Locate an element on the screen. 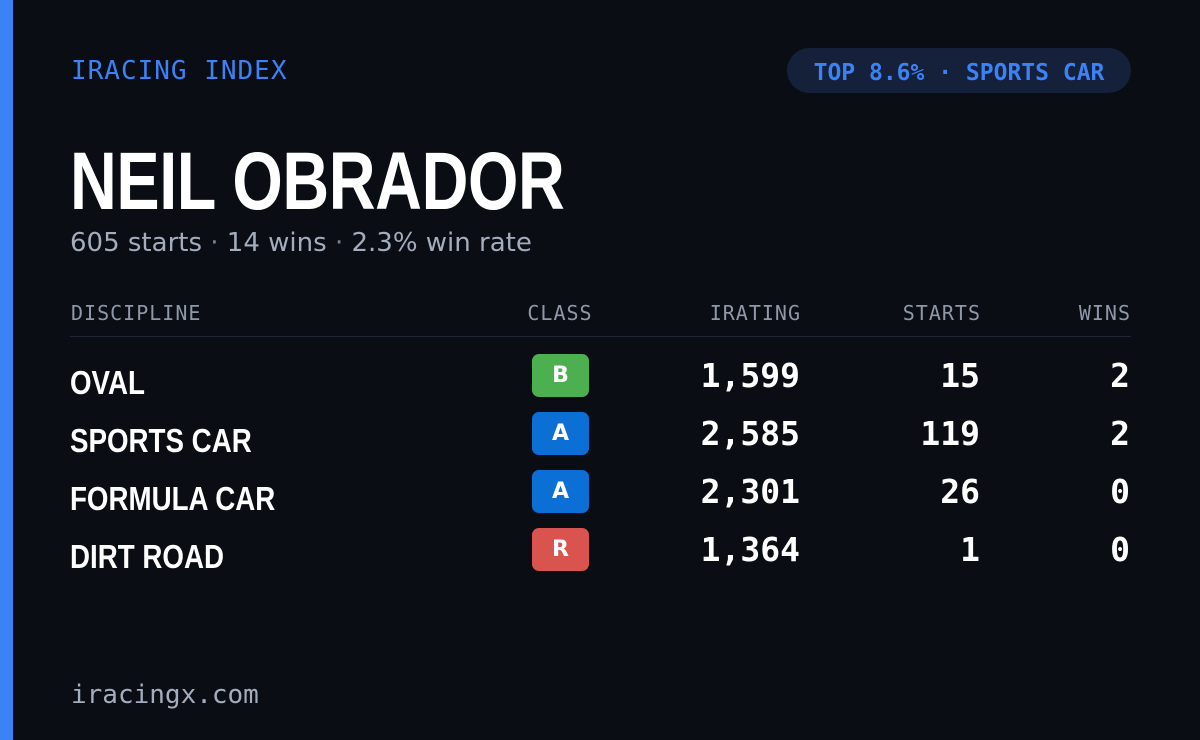 The width and height of the screenshot is (1200, 740). discipline-name: OVAL is located at coordinates (107, 382).